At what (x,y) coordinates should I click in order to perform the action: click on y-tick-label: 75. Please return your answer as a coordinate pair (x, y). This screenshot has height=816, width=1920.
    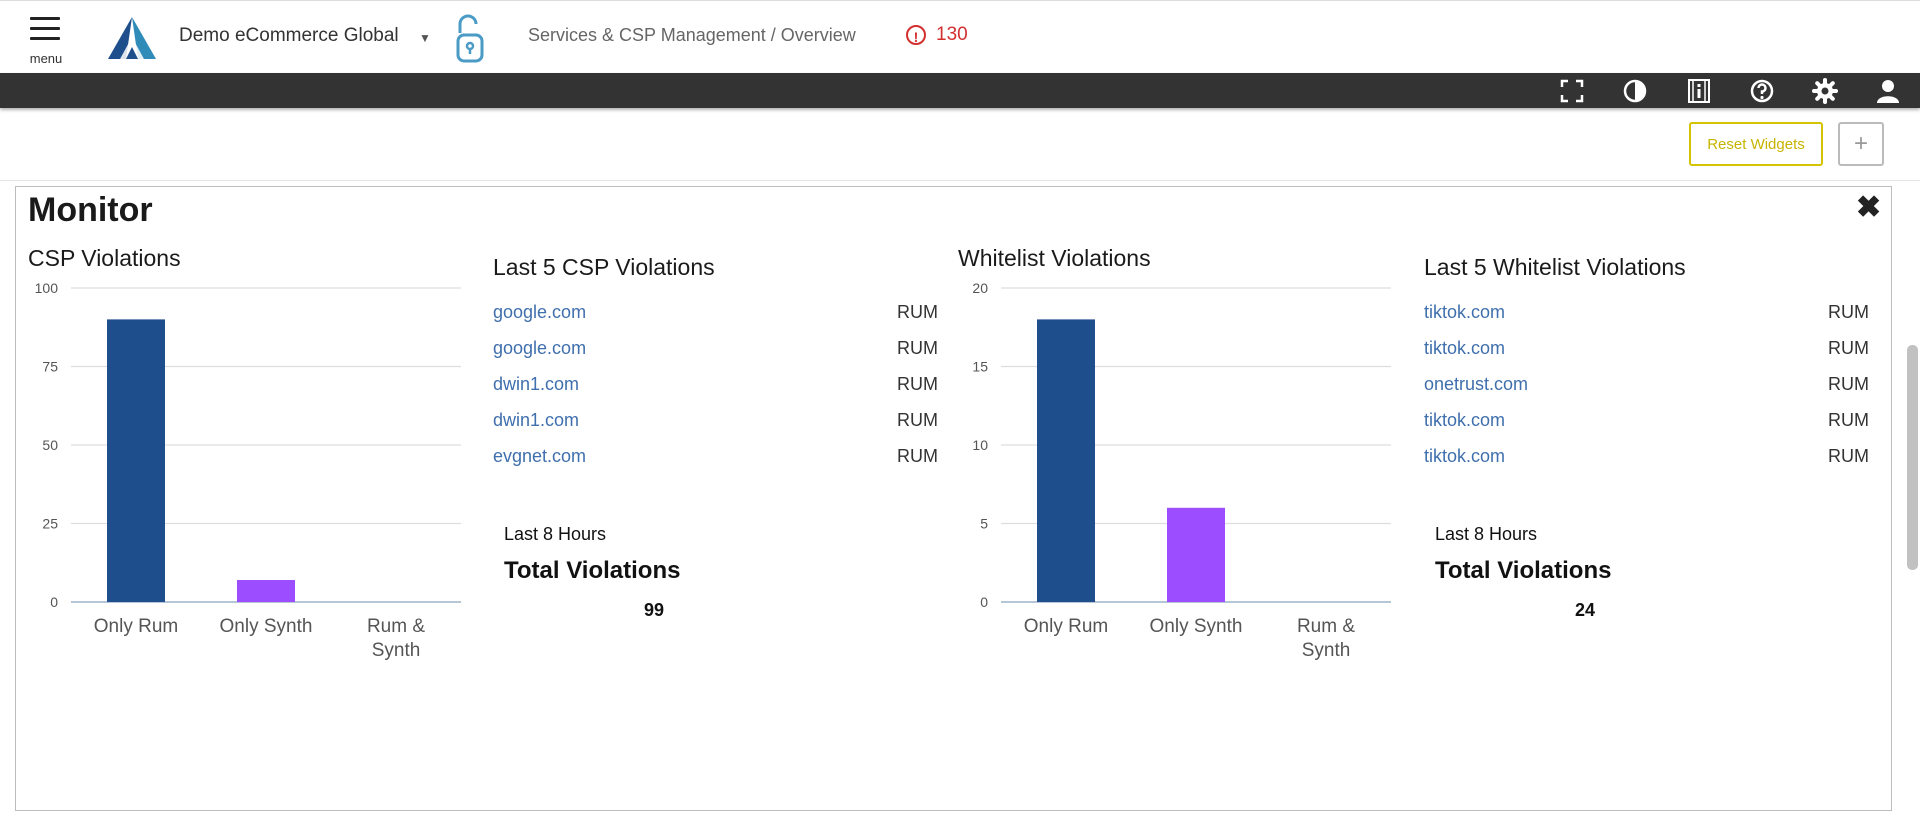
    Looking at the image, I should click on (50, 367).